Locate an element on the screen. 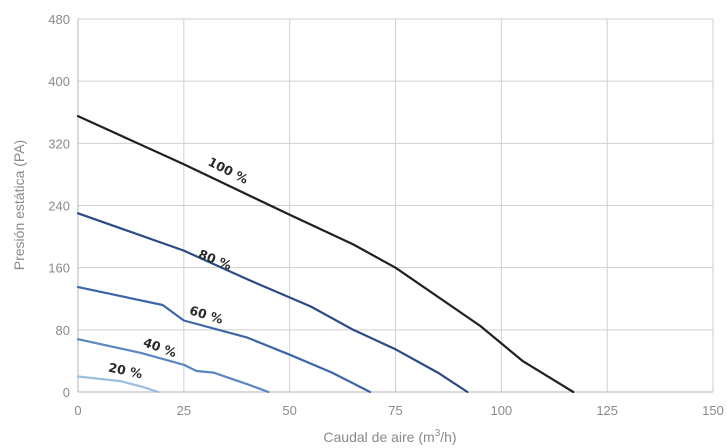 Image resolution: width=727 pixels, height=448 pixels. x-axis-title: Caudal de aire (m3/h) is located at coordinates (389, 436).